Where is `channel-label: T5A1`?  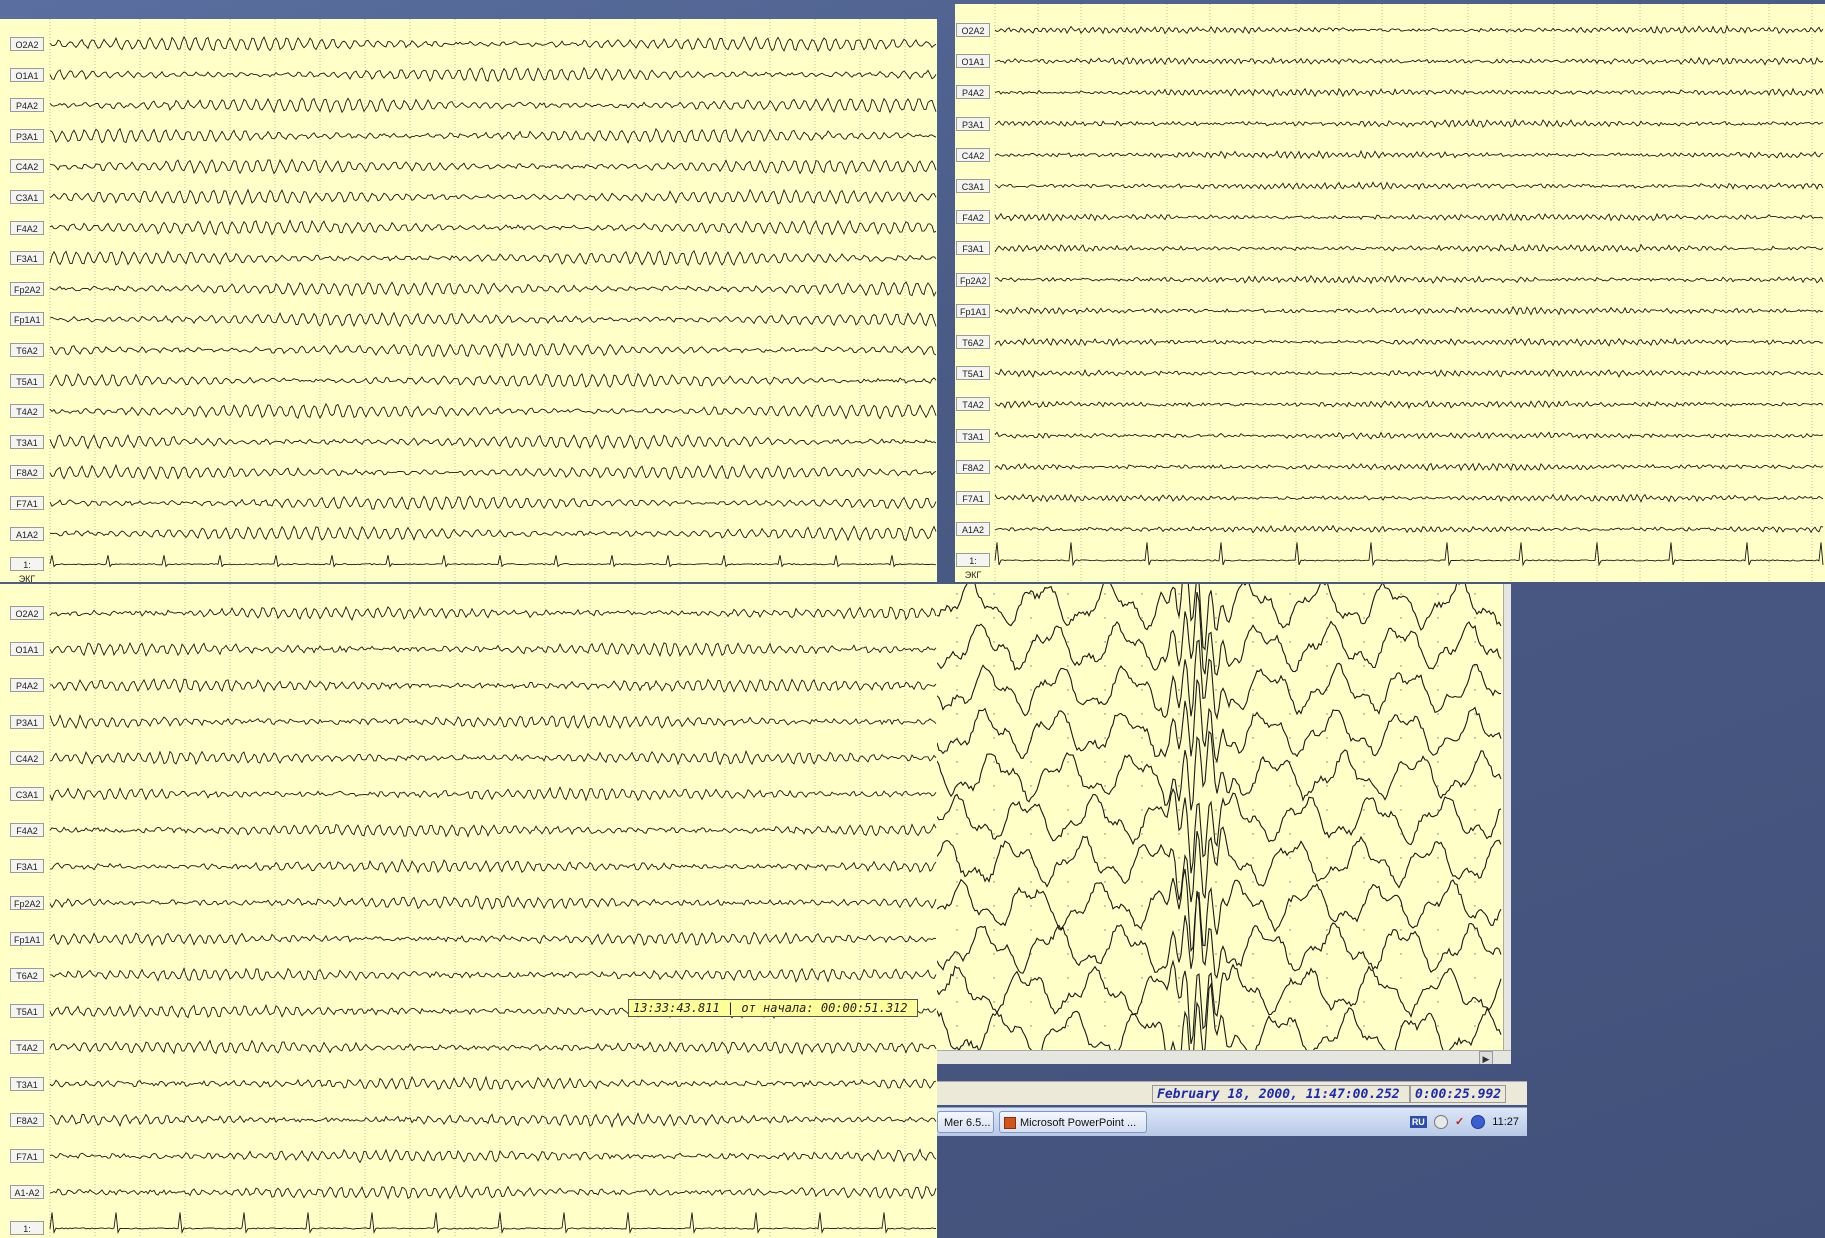 channel-label: T5A1 is located at coordinates (973, 373).